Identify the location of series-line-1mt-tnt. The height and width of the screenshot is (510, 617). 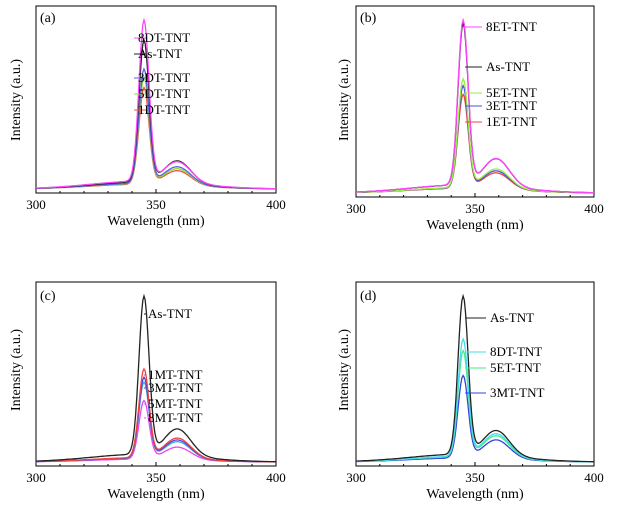
(156, 415).